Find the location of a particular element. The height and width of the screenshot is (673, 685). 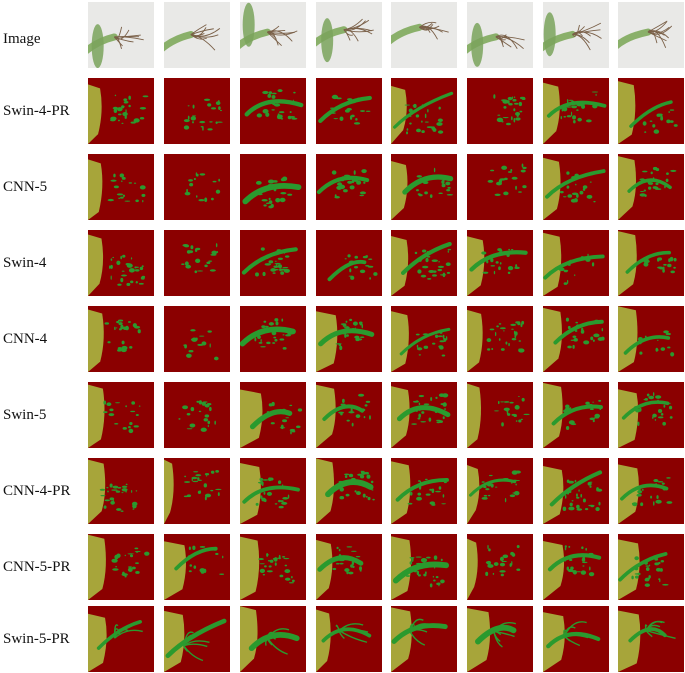

row-label: Swin-5-PR is located at coordinates (36, 639).